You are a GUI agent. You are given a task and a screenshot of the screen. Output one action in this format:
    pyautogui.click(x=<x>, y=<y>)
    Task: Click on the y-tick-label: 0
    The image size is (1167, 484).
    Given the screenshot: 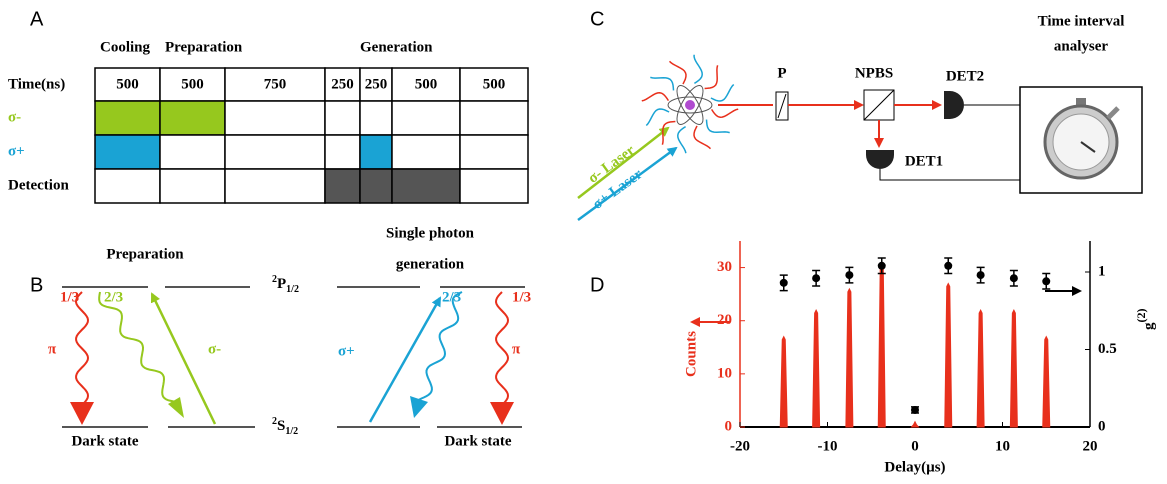 What is the action you would take?
    pyautogui.click(x=729, y=426)
    